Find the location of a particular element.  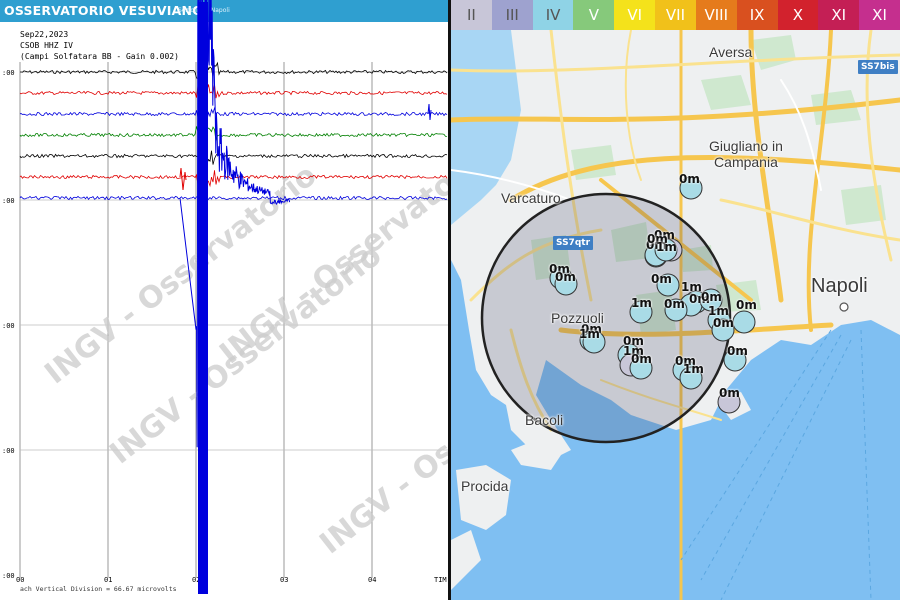

intensity-scale-cell: VII is located at coordinates (675, 15).